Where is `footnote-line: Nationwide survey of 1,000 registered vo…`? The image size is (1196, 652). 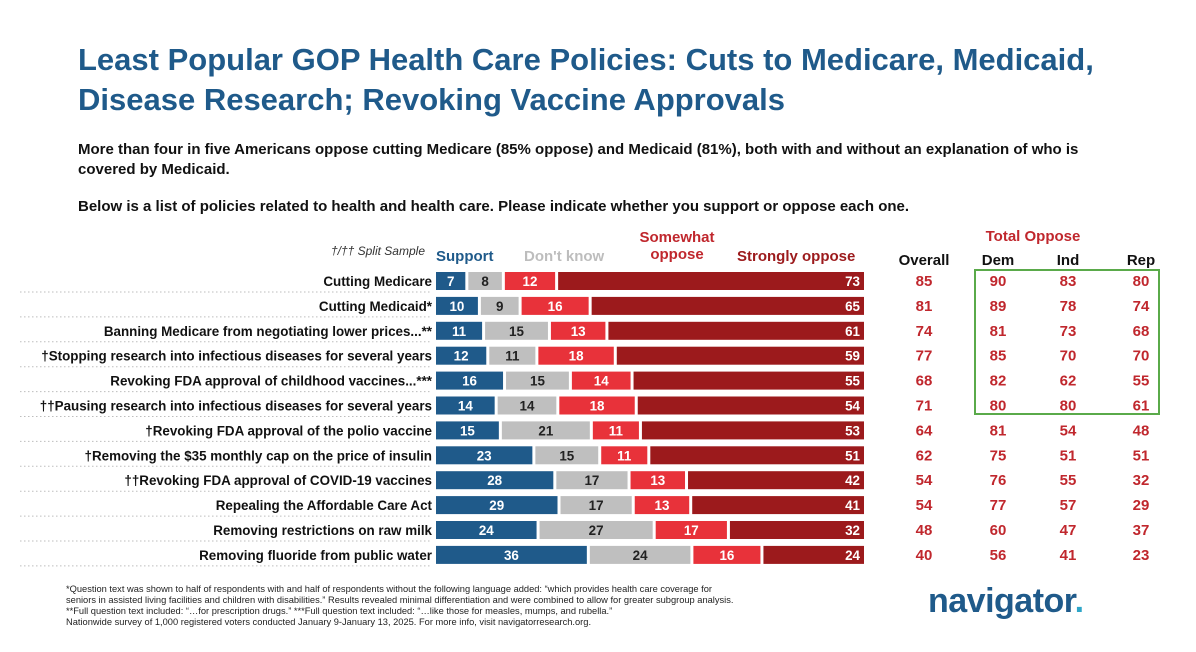
footnote-line: Nationwide survey of 1,000 registered vo… is located at coordinates (329, 622).